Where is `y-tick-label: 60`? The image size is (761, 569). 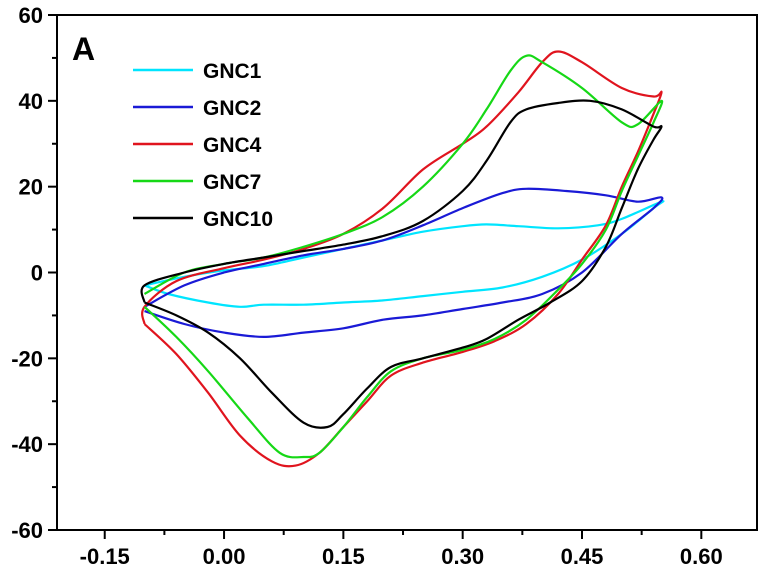 y-tick-label: 60 is located at coordinates (31, 15).